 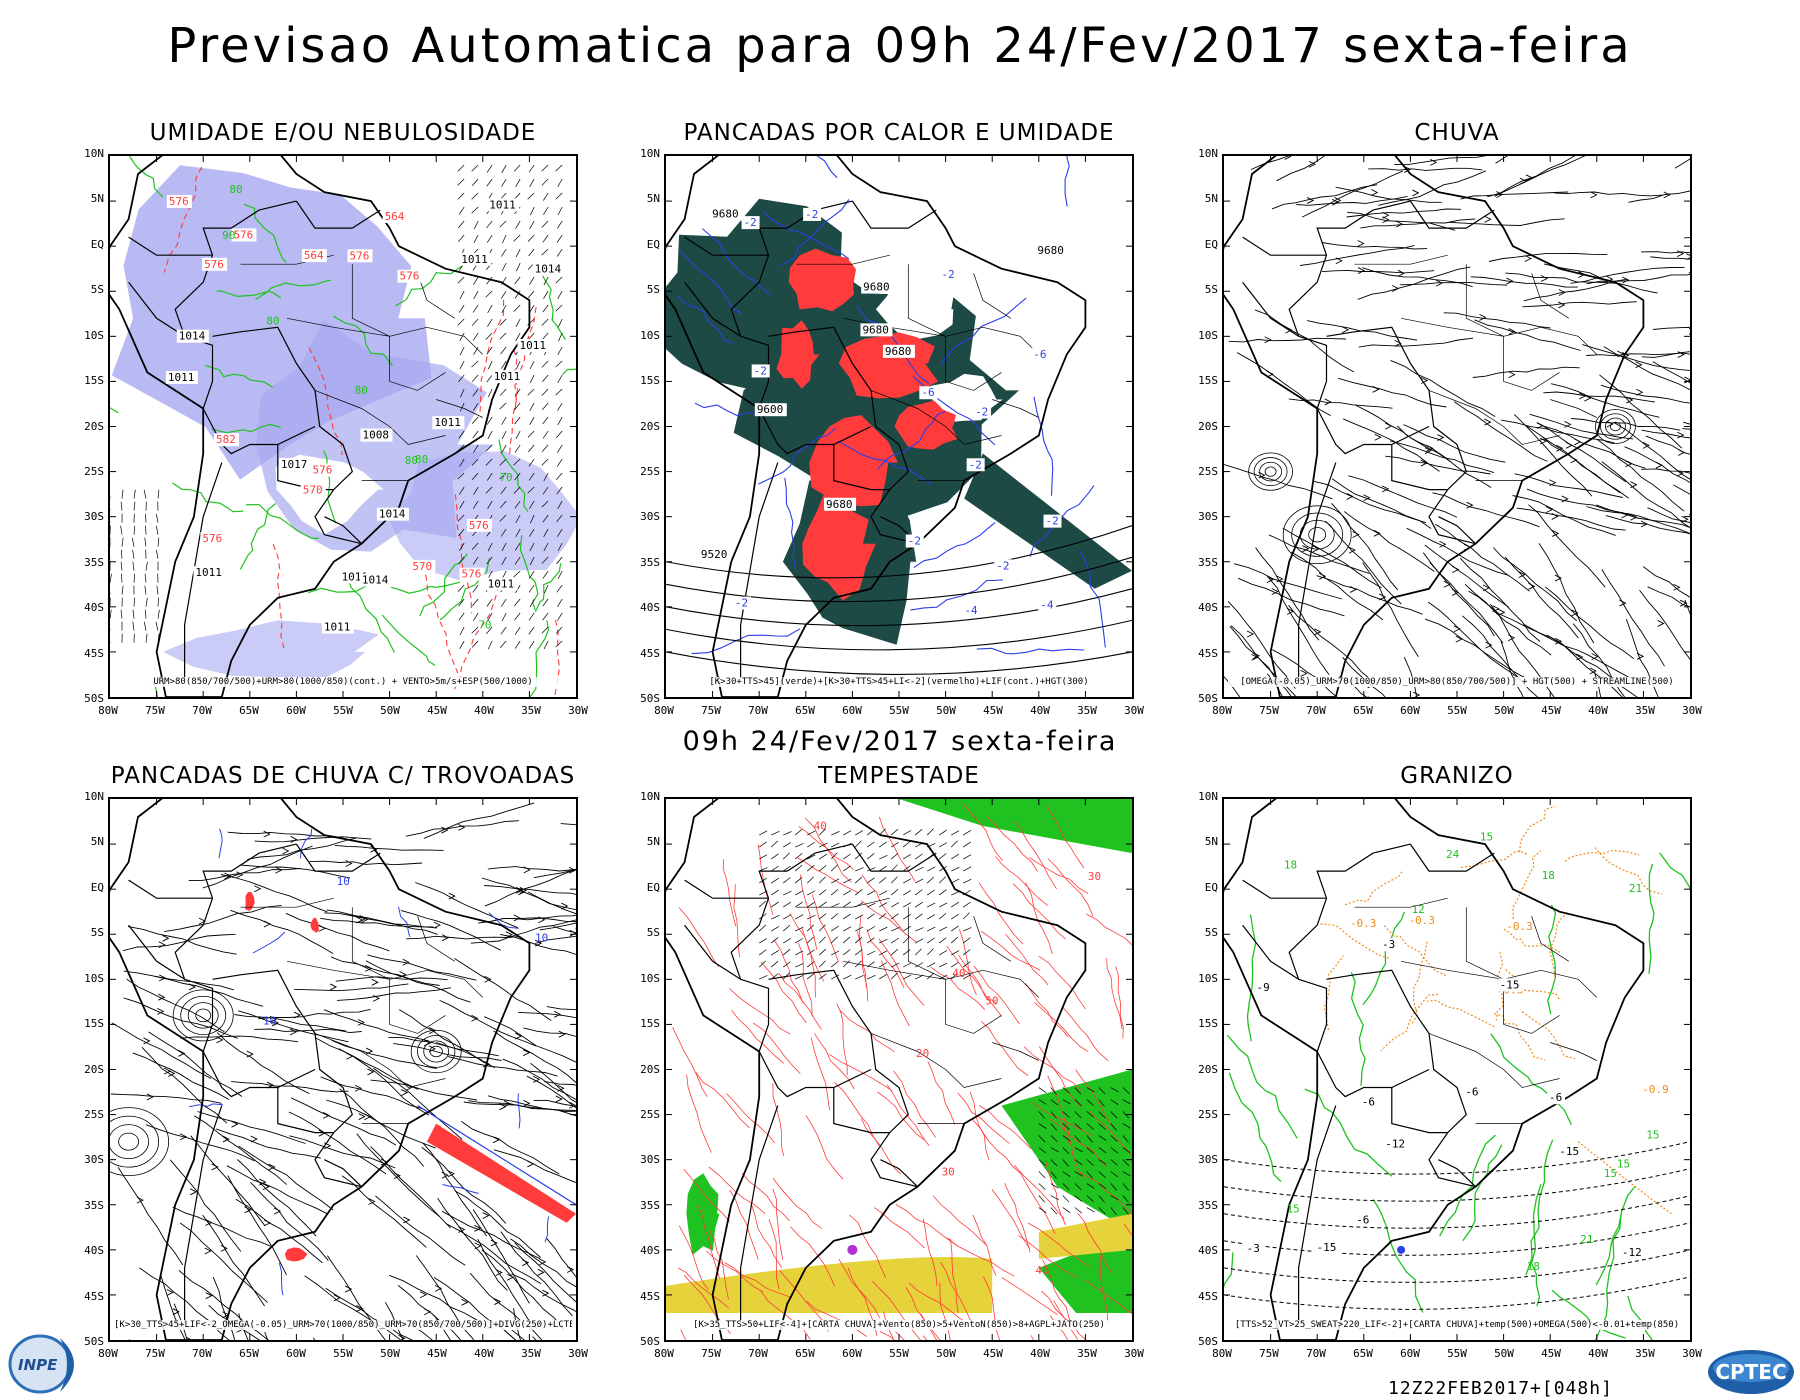 What do you see at coordinates (554, 307) in the screenshot?
I see `humidity-contour` at bounding box center [554, 307].